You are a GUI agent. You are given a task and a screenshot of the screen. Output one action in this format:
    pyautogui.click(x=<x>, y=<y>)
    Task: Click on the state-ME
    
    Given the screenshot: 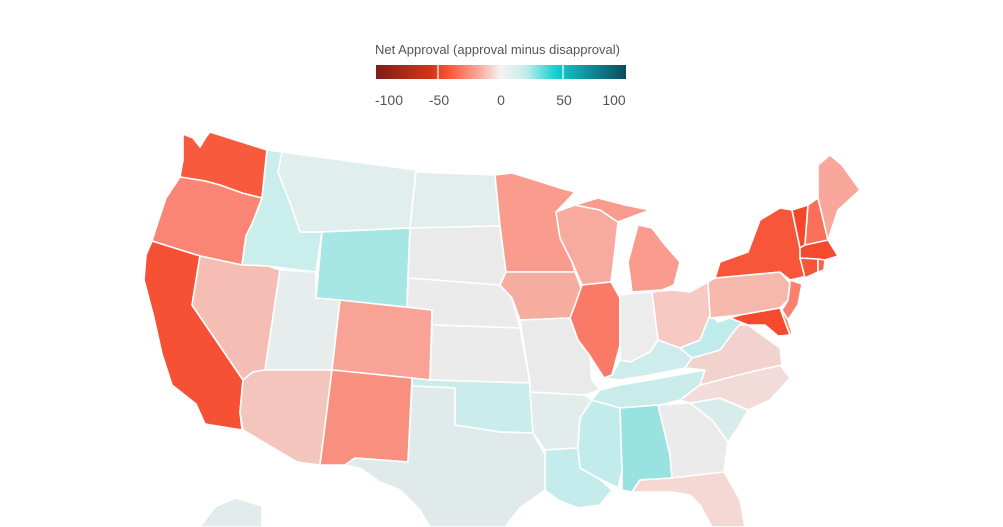 What is the action you would take?
    pyautogui.click(x=839, y=197)
    